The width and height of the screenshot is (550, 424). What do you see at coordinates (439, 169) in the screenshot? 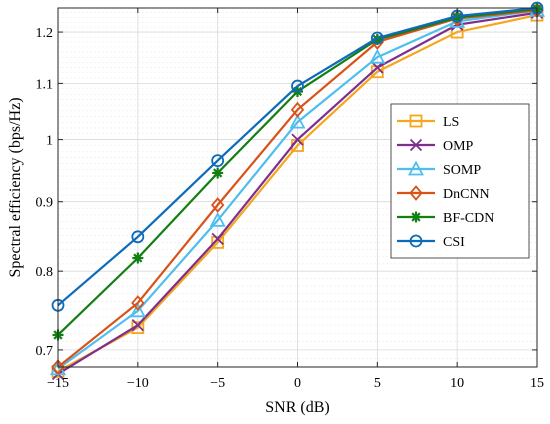
I see `legend-item-somp: SOMP` at bounding box center [439, 169].